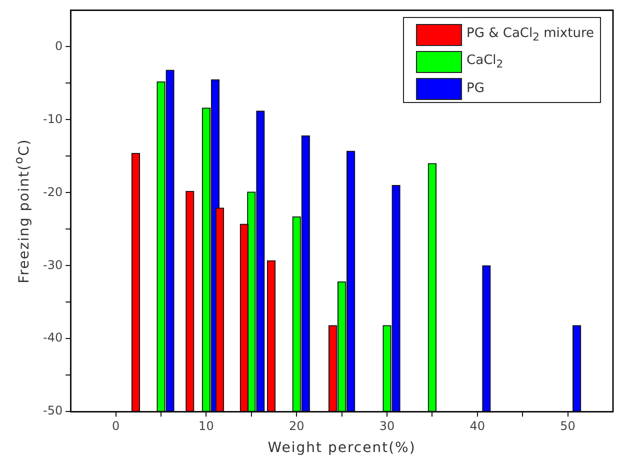  I want to click on y-tick-label: -30, so click(52, 265).